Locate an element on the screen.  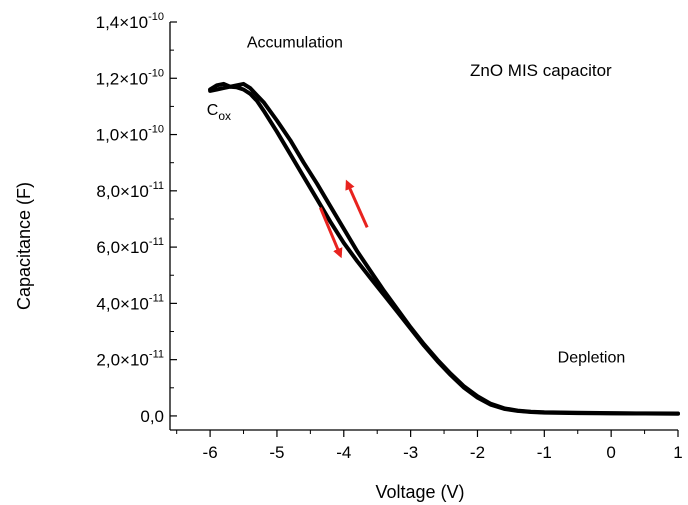
x-tick-label: -1 is located at coordinates (544, 452).